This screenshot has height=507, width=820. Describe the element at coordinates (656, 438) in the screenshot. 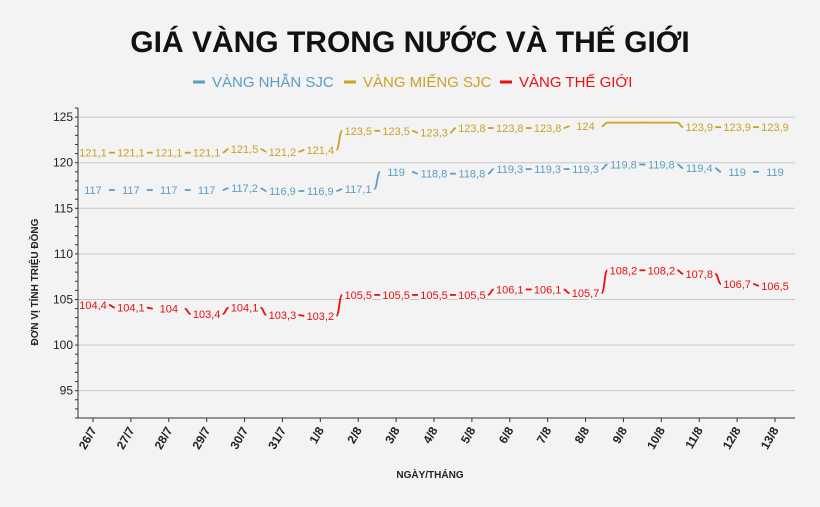

I see `x-tick-label: 10/8` at that location.